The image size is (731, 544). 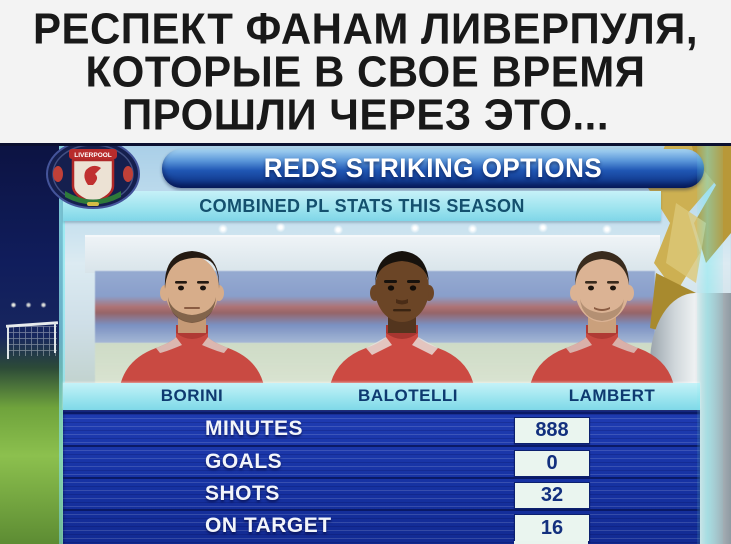 What do you see at coordinates (31, 305) in the screenshot?
I see `floodlights-icon` at bounding box center [31, 305].